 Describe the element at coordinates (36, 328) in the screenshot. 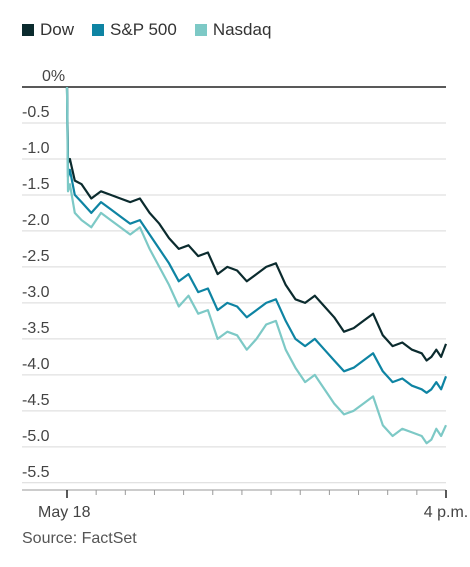

I see `y-tick-label: -3.5` at that location.